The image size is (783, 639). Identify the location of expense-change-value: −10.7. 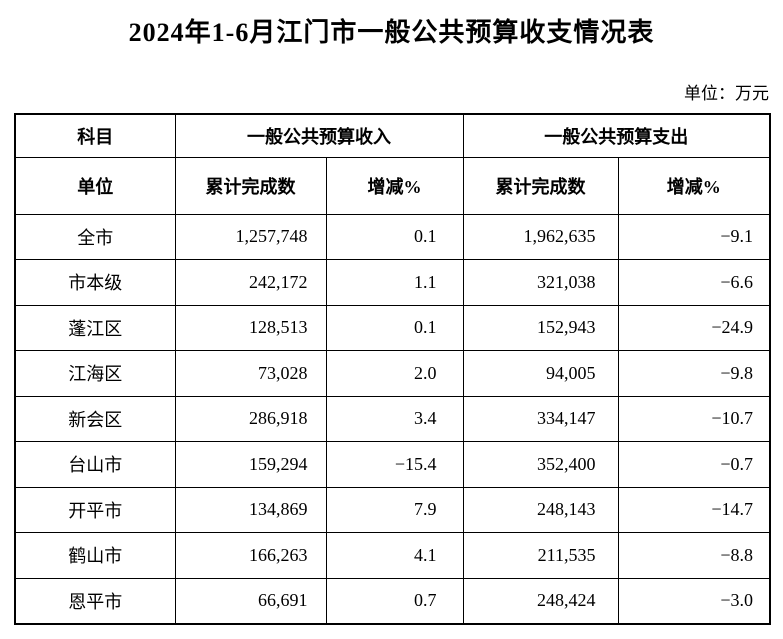
(694, 418).